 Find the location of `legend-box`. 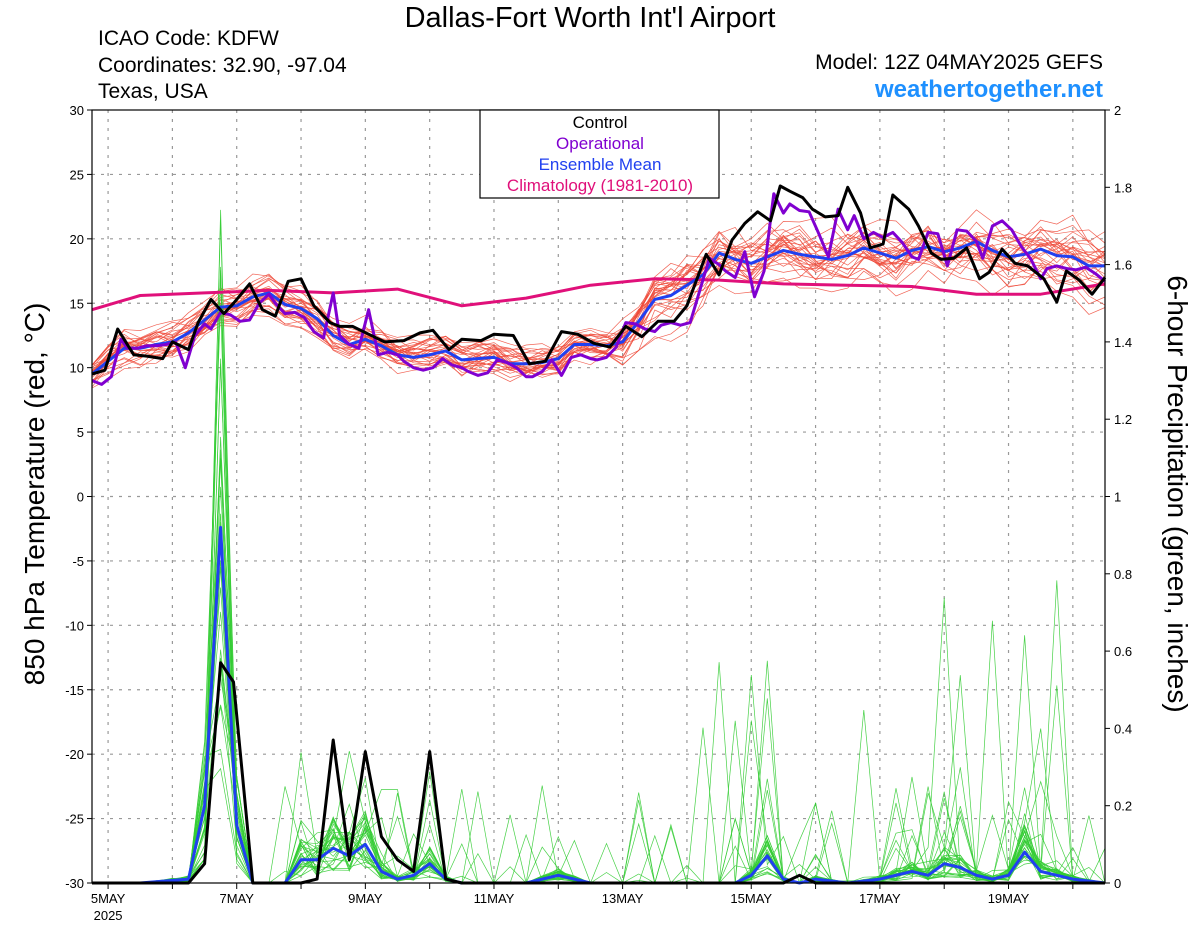

legend-box is located at coordinates (599, 154).